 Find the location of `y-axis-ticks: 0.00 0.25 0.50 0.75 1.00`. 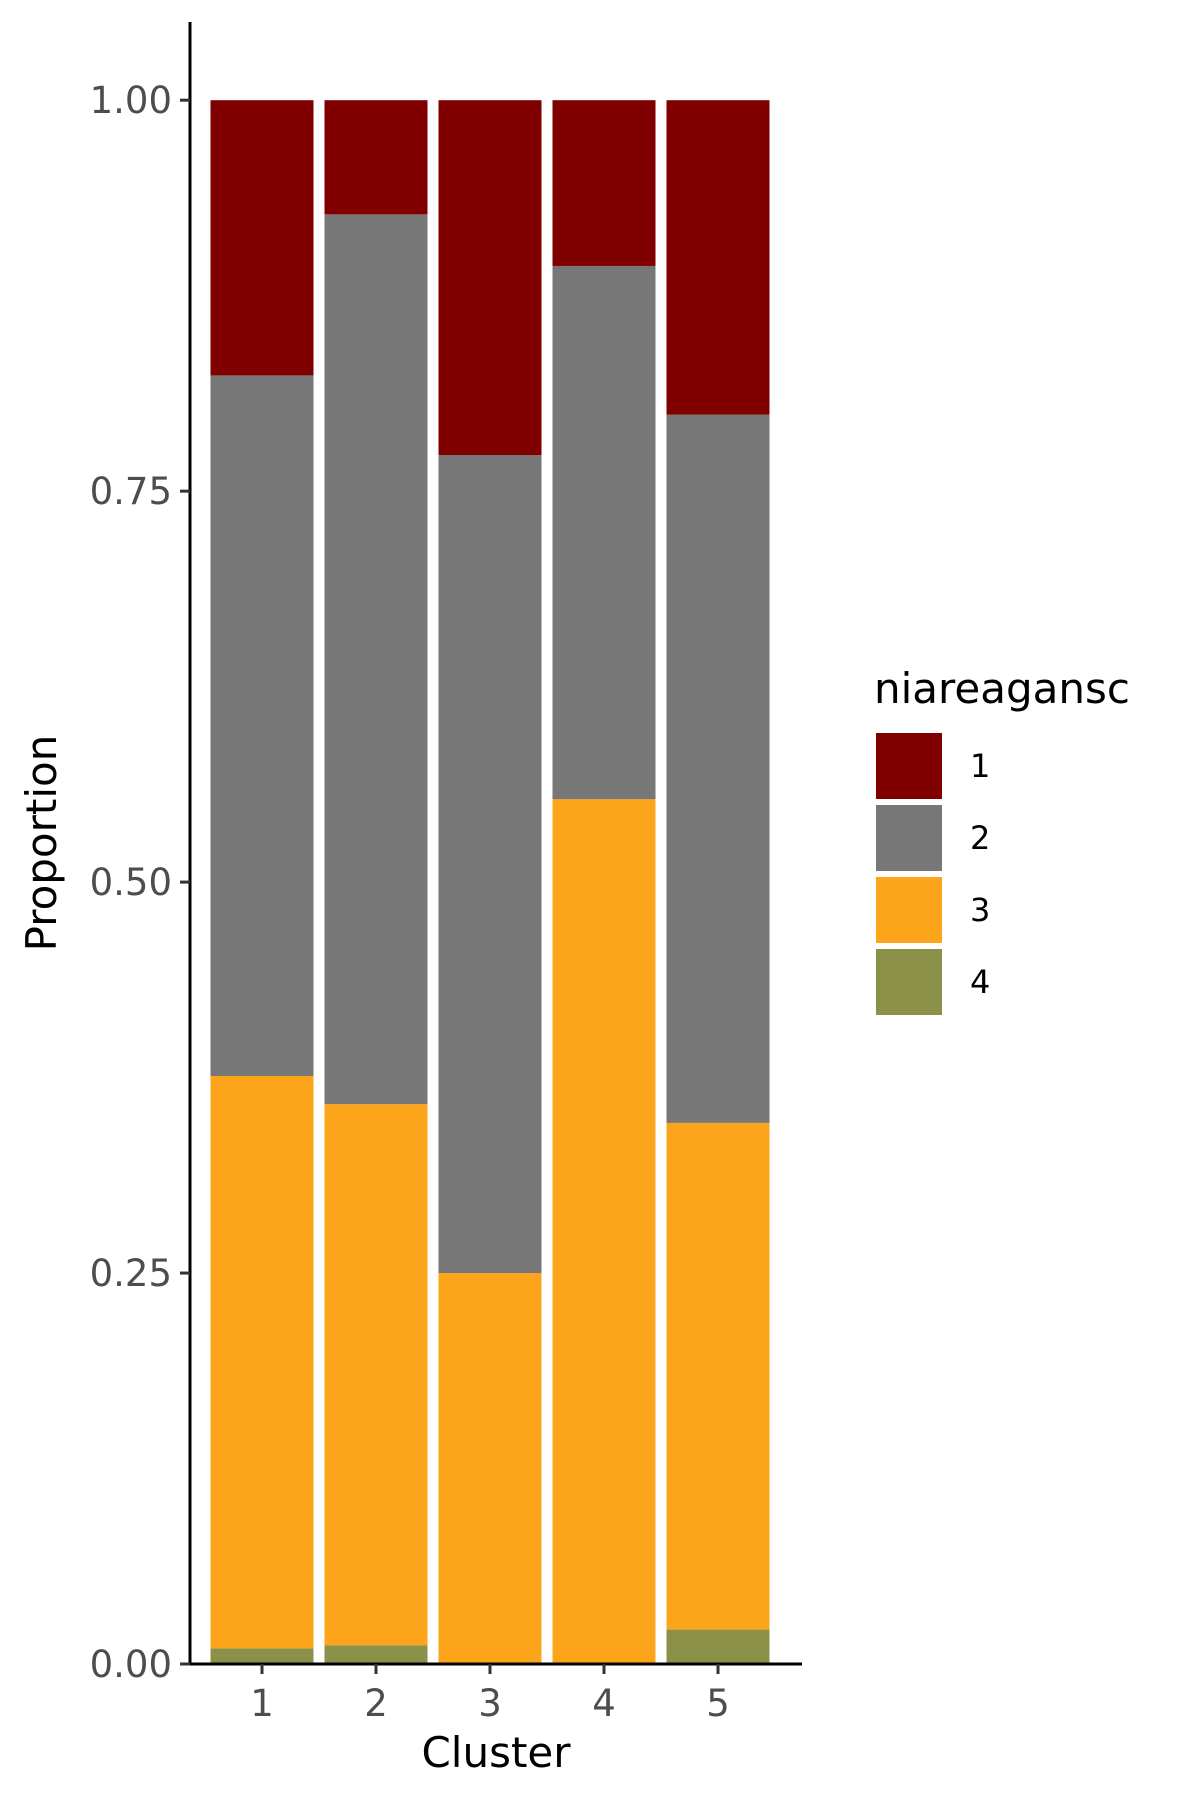

y-axis-ticks: 0.00 0.25 0.50 0.75 1.00 is located at coordinates (140, 882).